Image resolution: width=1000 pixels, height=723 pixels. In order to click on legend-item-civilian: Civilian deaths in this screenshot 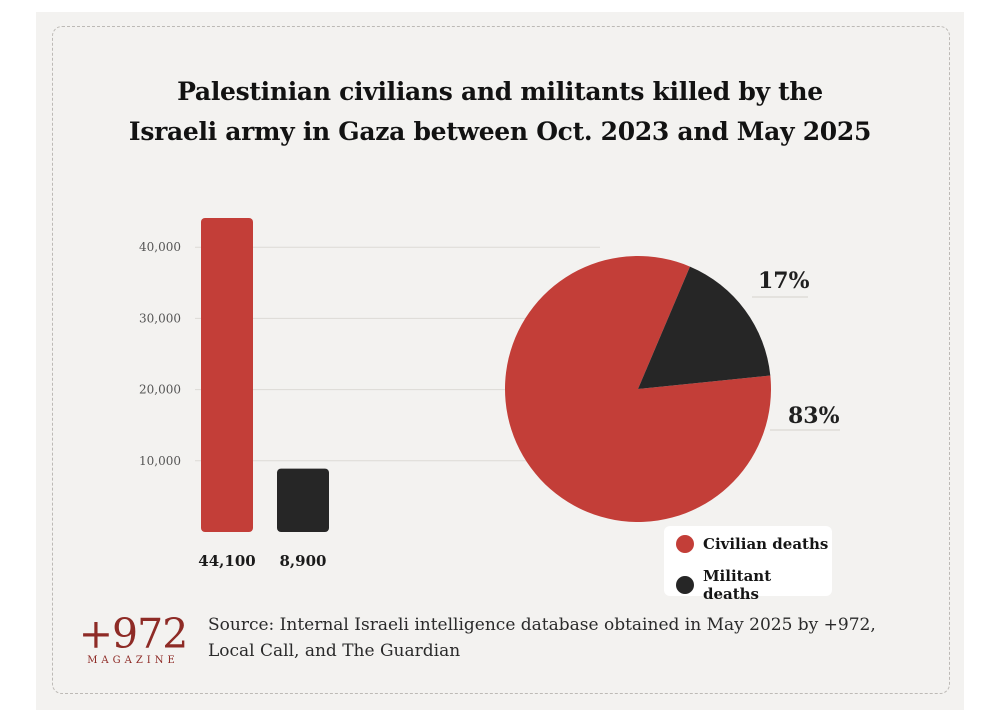, I will do `click(752, 544)`.